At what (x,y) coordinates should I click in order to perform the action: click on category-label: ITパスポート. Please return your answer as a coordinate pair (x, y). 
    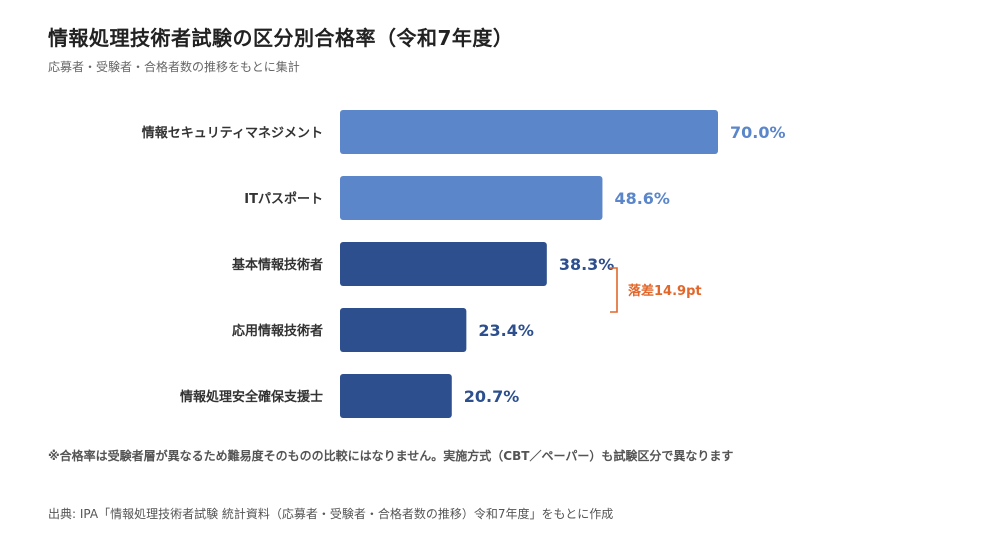
    Looking at the image, I should click on (283, 199).